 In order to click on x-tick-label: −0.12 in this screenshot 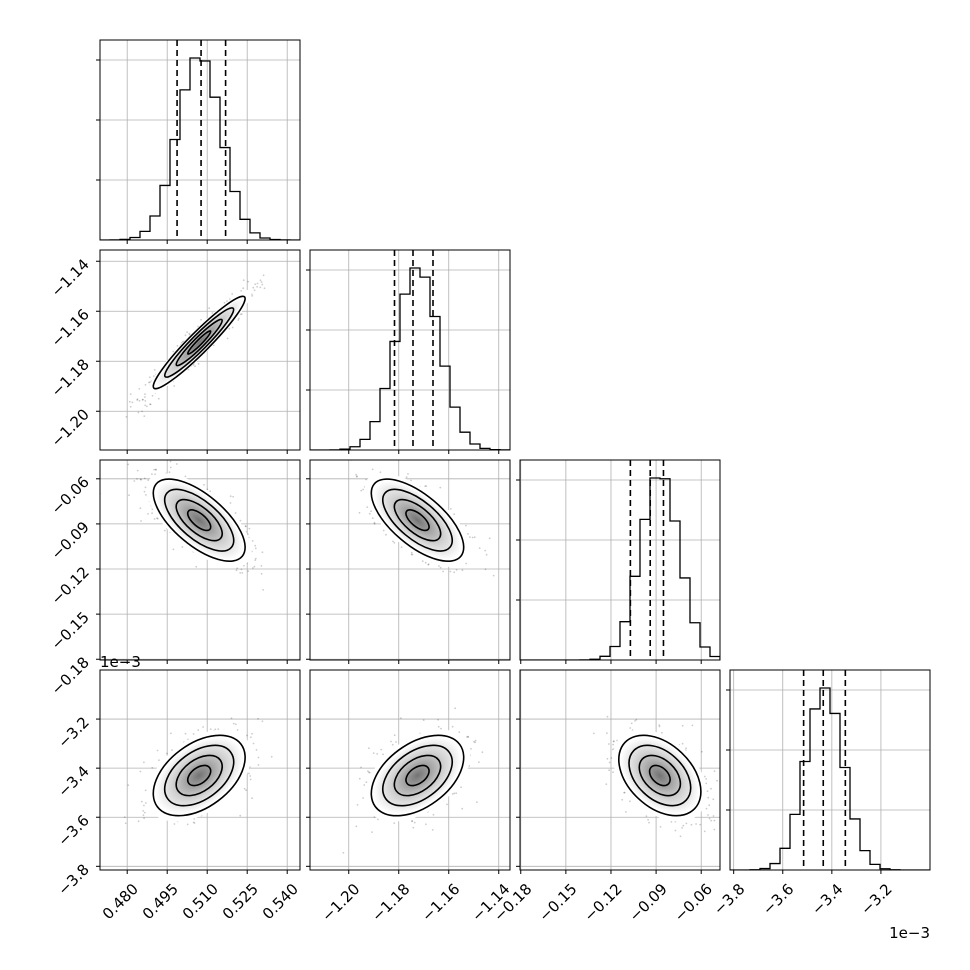, I will do `click(602, 902)`.